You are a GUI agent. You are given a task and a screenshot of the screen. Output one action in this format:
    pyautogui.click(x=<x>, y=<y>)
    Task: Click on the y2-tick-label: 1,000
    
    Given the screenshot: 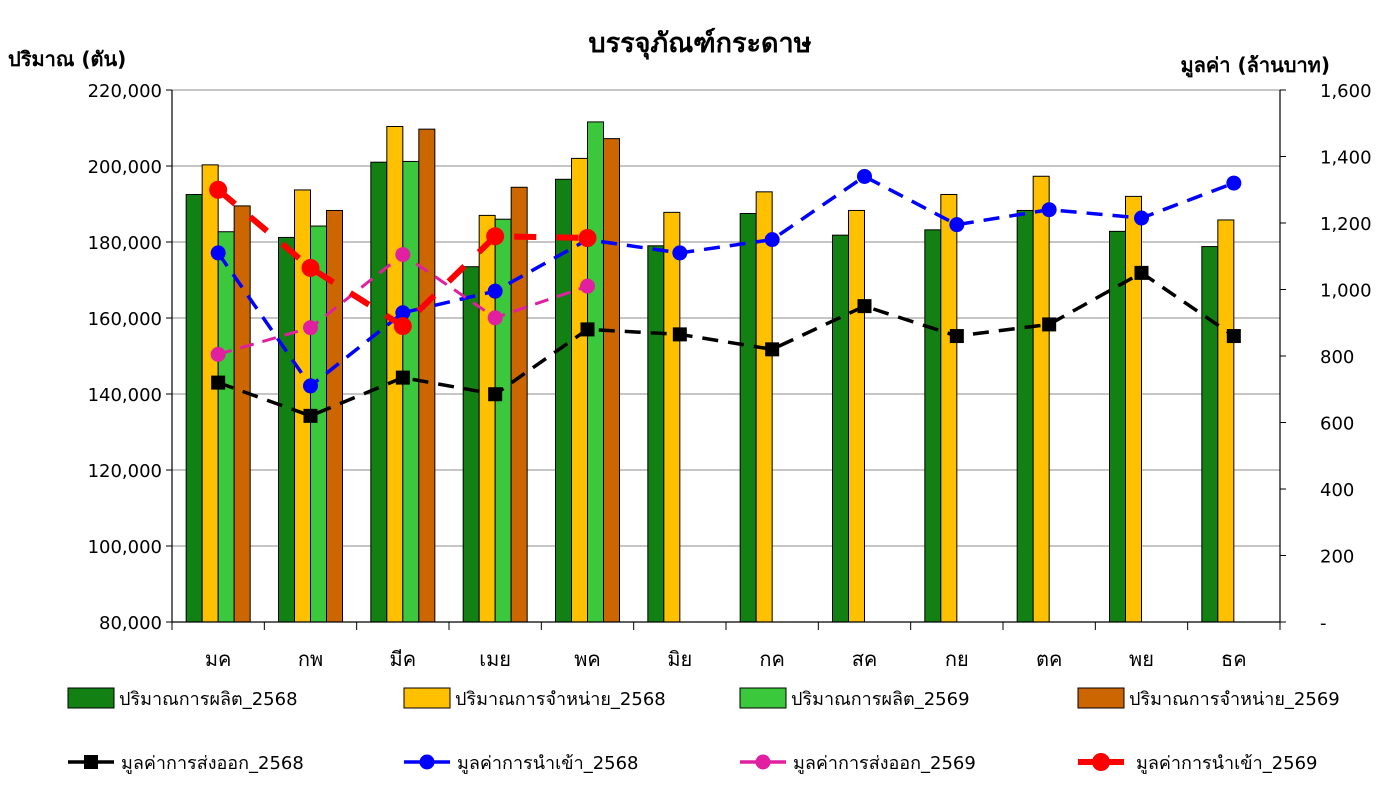 What is the action you would take?
    pyautogui.click(x=1346, y=291)
    